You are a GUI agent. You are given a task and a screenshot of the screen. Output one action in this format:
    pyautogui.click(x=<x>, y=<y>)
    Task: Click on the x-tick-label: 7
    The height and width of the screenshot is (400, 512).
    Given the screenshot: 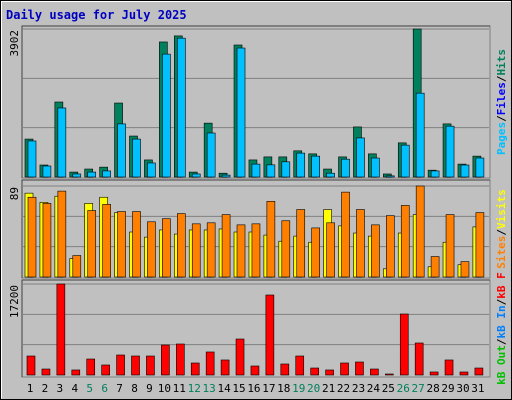 What is the action you would take?
    pyautogui.click(x=119, y=388)
    